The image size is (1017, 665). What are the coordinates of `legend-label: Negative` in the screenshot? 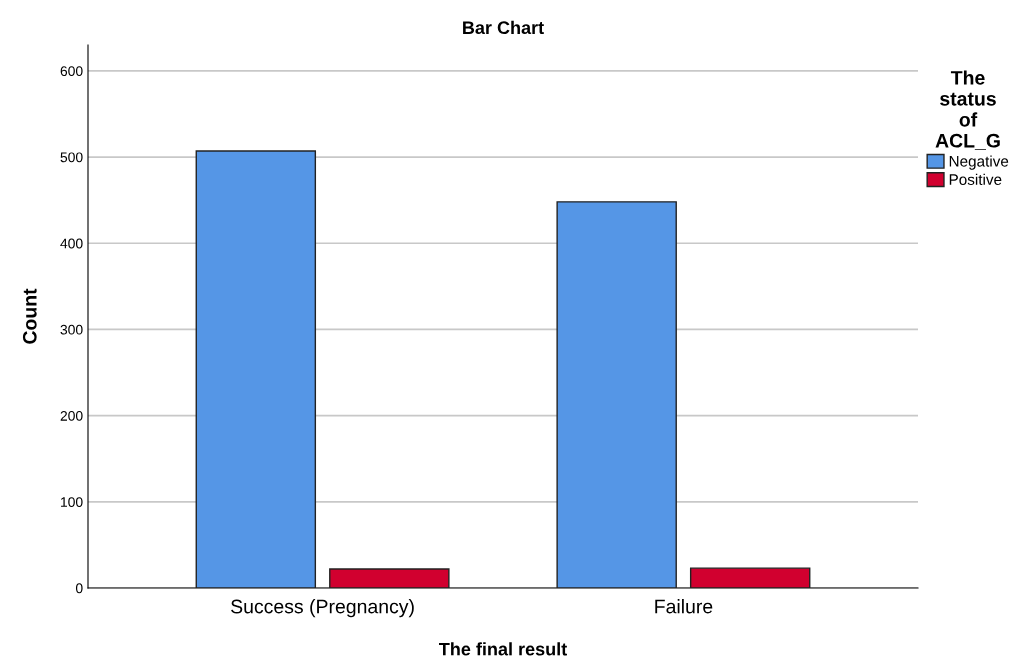 It's located at (979, 162).